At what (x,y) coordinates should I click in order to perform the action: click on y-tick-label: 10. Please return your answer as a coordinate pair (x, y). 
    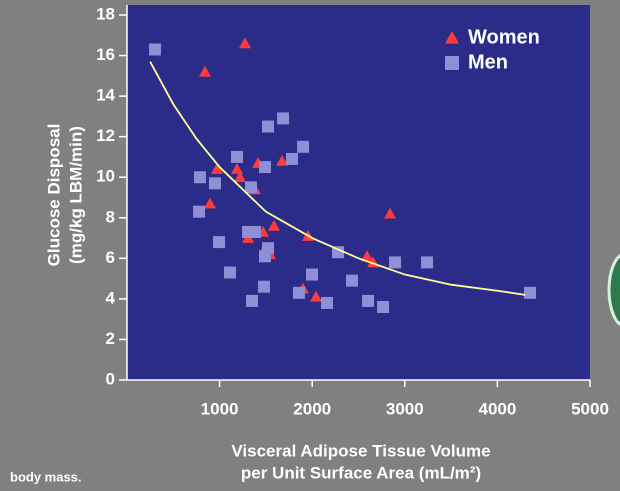
    Looking at the image, I should click on (105, 176).